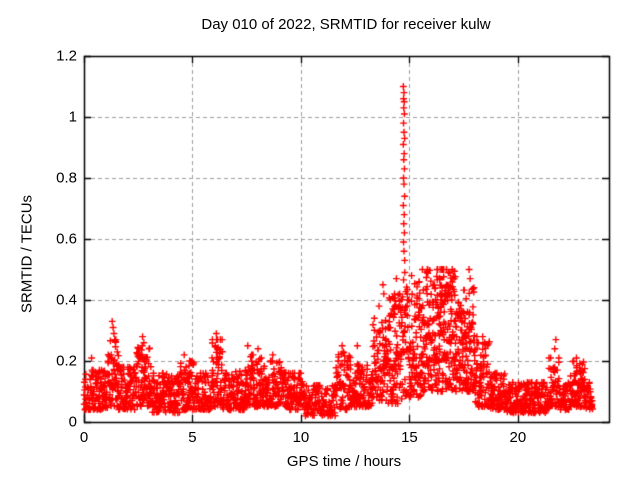 The image size is (640, 480). I want to click on y-tick-label: 0.2, so click(66, 361).